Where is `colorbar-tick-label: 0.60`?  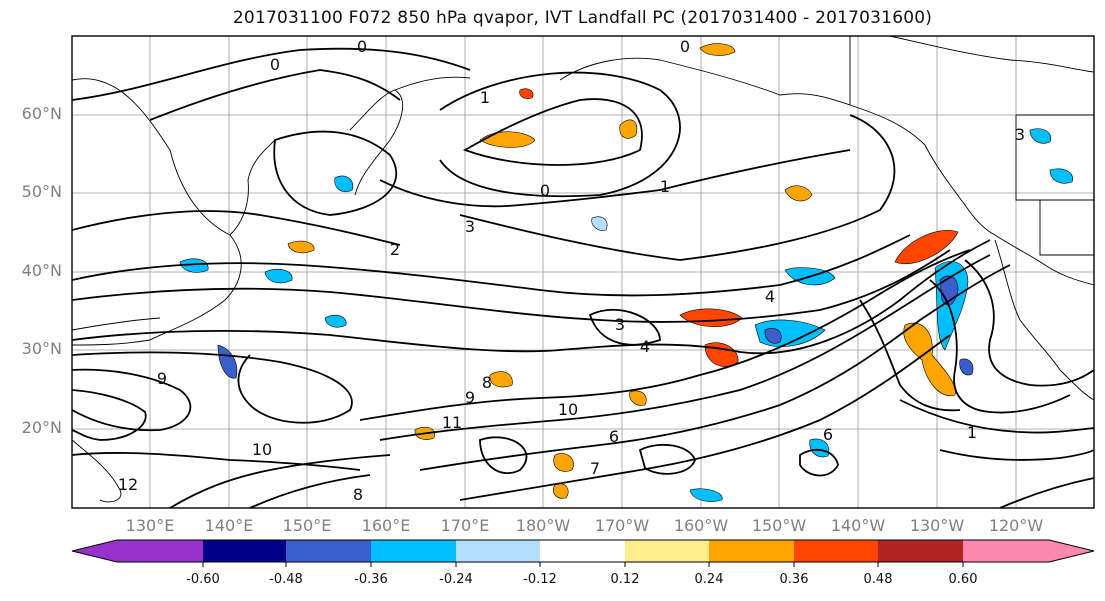
colorbar-tick-label: 0.60 is located at coordinates (963, 579).